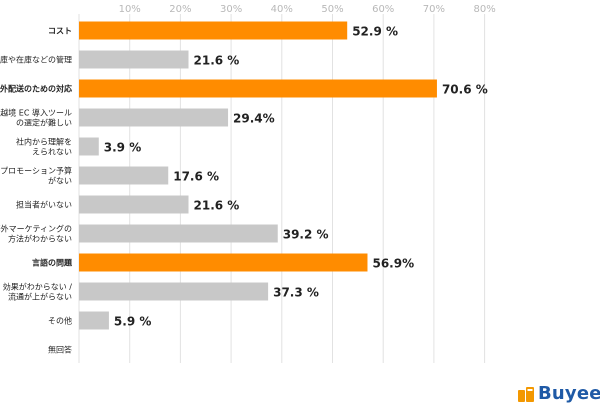 This screenshot has width=600, height=411. What do you see at coordinates (60, 31) in the screenshot?
I see `category-label: コスト` at bounding box center [60, 31].